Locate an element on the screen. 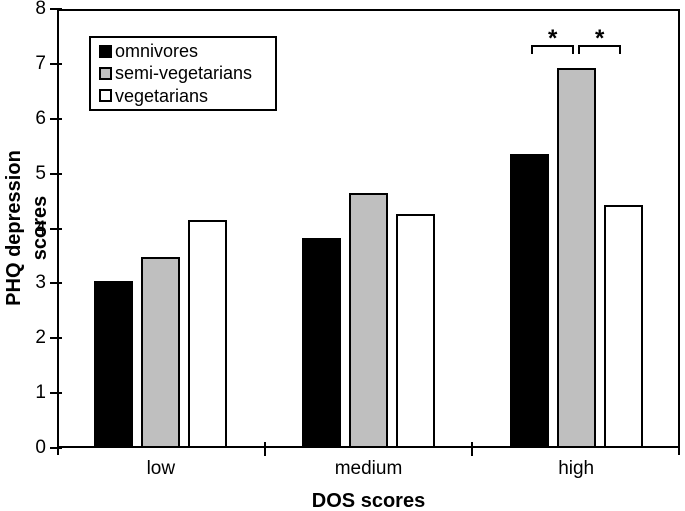 The height and width of the screenshot is (511, 685). legend-label: vegetarians is located at coordinates (162, 95).